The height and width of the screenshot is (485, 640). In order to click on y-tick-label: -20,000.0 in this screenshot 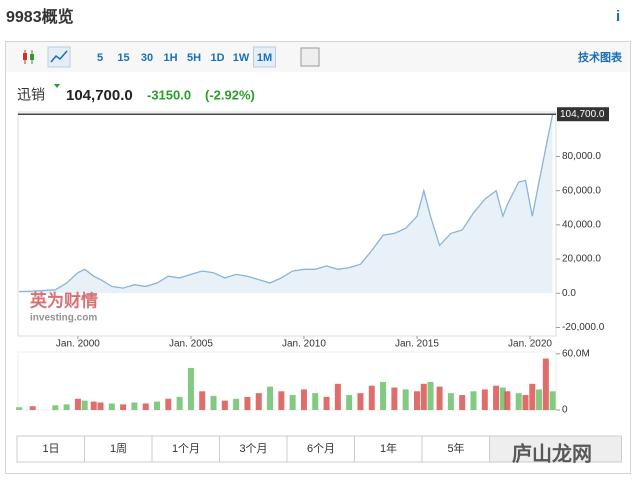, I will do `click(583, 327)`.